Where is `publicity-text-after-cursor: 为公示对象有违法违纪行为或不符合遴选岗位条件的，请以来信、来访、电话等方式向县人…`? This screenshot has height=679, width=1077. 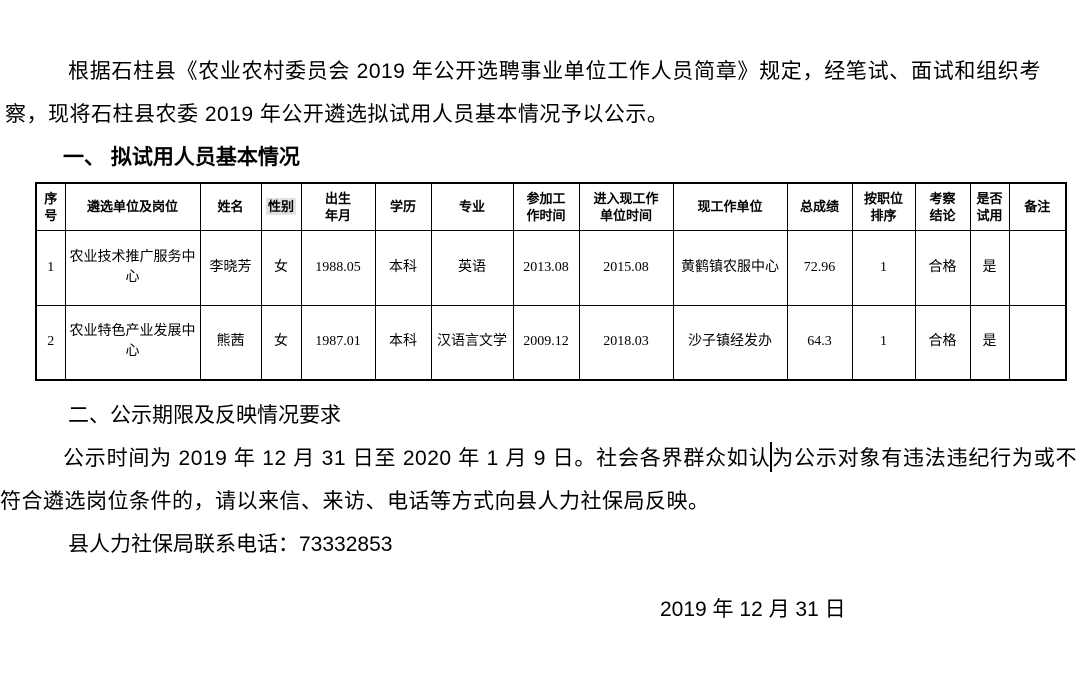
publicity-text-after-cursor: 为公示对象有违法违纪行为或不符合遴选岗位条件的，请以来信、来访、电话等方式向县人… is located at coordinates (538, 480).